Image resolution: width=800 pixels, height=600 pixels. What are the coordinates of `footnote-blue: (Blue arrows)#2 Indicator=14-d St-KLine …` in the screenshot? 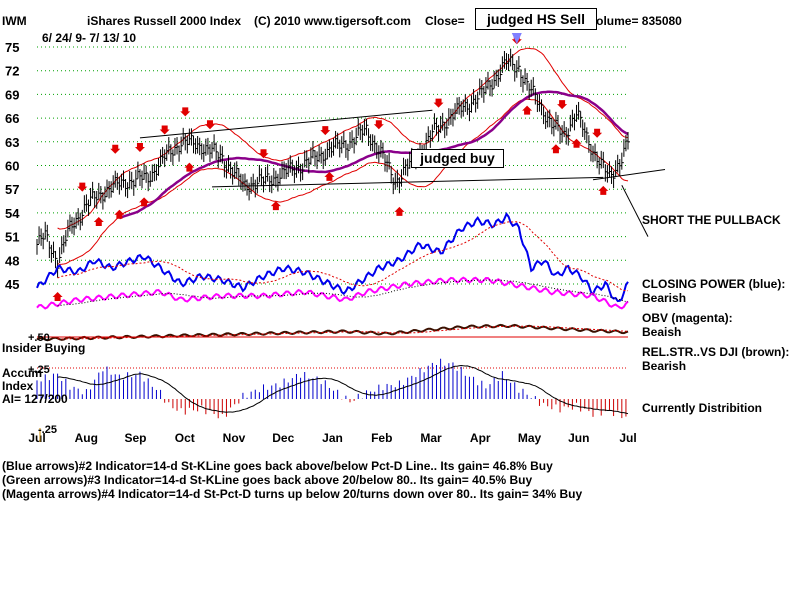 It's located at (277, 466).